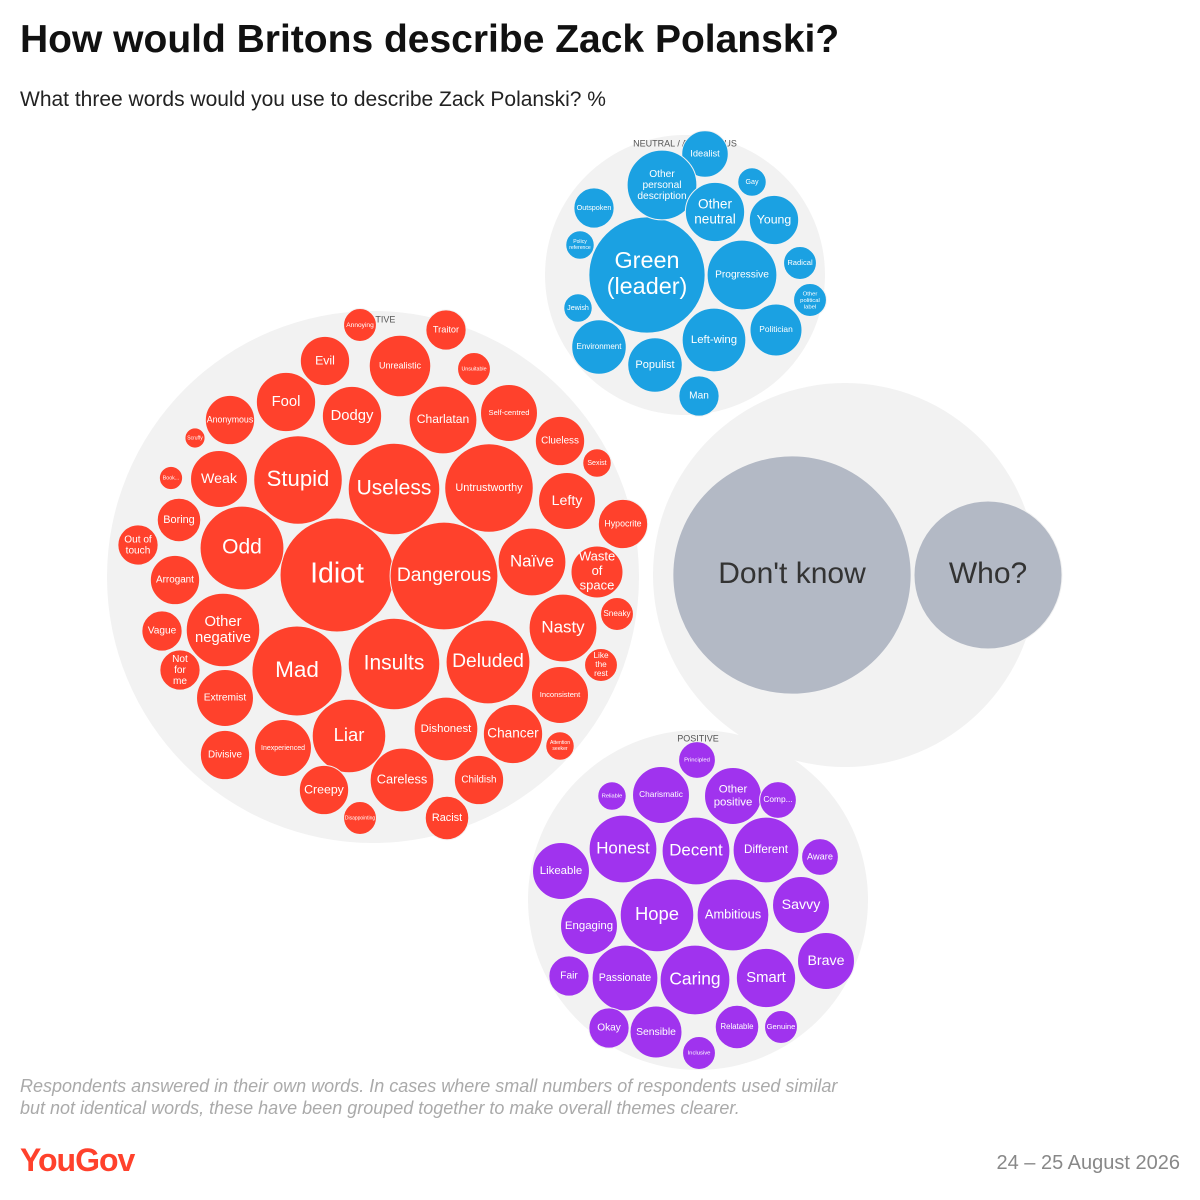 This screenshot has width=1200, height=1200. I want to click on bubble-label: Who?, so click(988, 573).